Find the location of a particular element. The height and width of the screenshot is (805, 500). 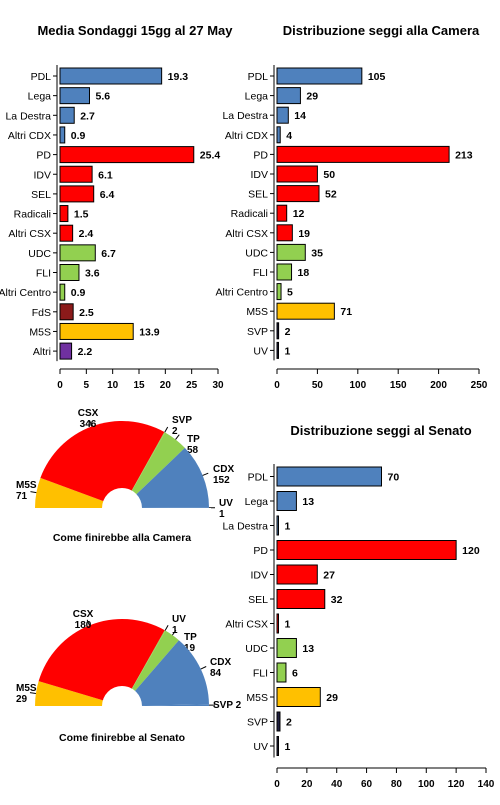

data-label: 0.9 is located at coordinates (78, 136).